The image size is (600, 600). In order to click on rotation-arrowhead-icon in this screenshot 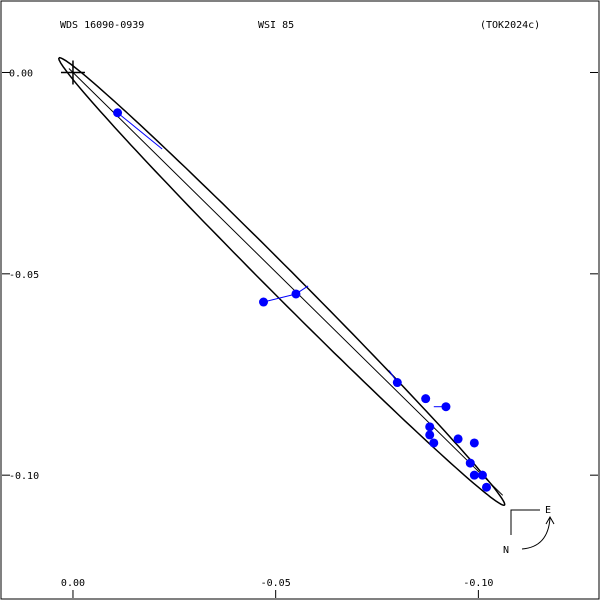, I will do `click(550, 520)`.